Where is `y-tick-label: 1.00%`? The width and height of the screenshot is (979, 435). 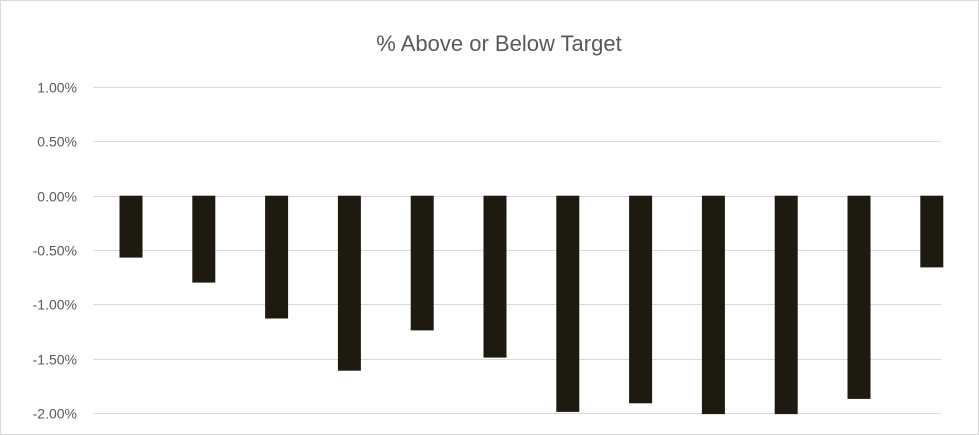 y-tick-label: 1.00% is located at coordinates (57, 88).